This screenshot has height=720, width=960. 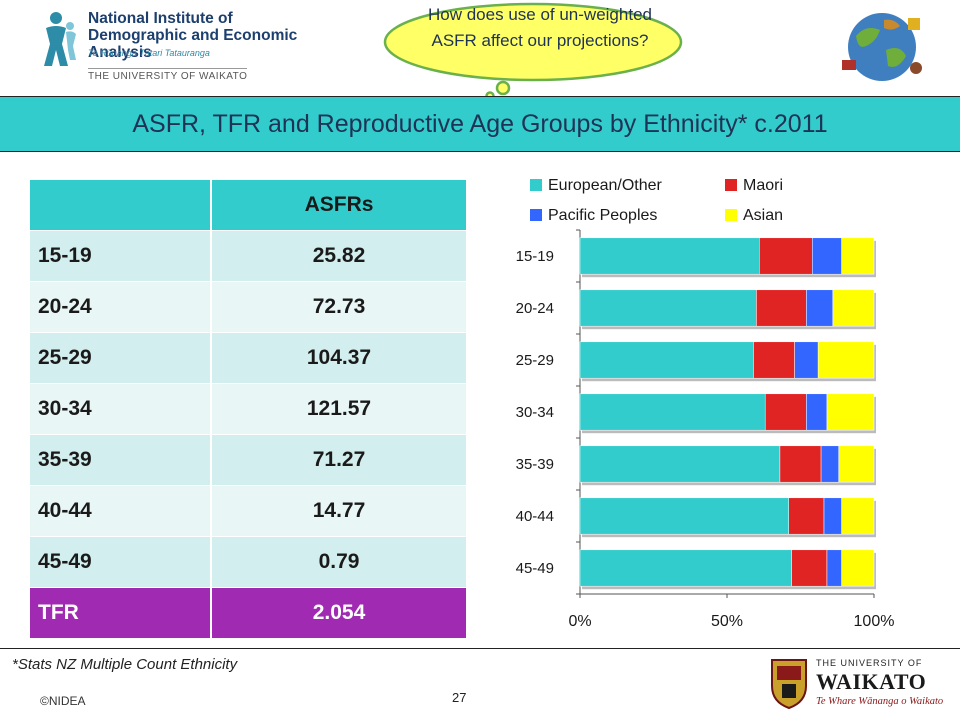 What do you see at coordinates (535, 412) in the screenshot?
I see `y-tick-label: 30-34` at bounding box center [535, 412].